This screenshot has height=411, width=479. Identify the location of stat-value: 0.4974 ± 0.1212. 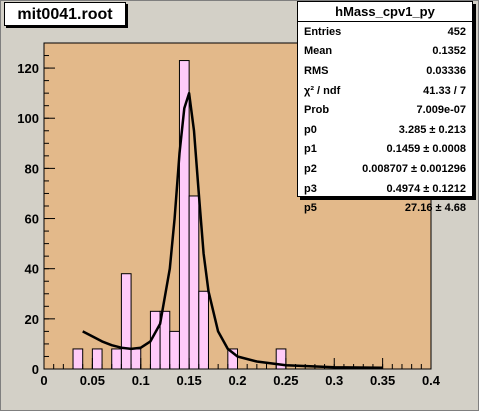
(426, 188).